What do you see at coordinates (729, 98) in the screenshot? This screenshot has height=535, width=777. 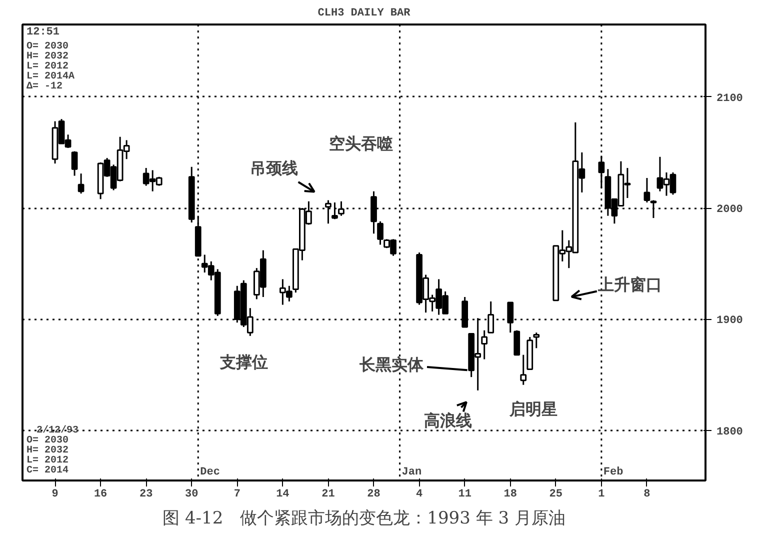 I see `y-tick-label: 2100` at bounding box center [729, 98].